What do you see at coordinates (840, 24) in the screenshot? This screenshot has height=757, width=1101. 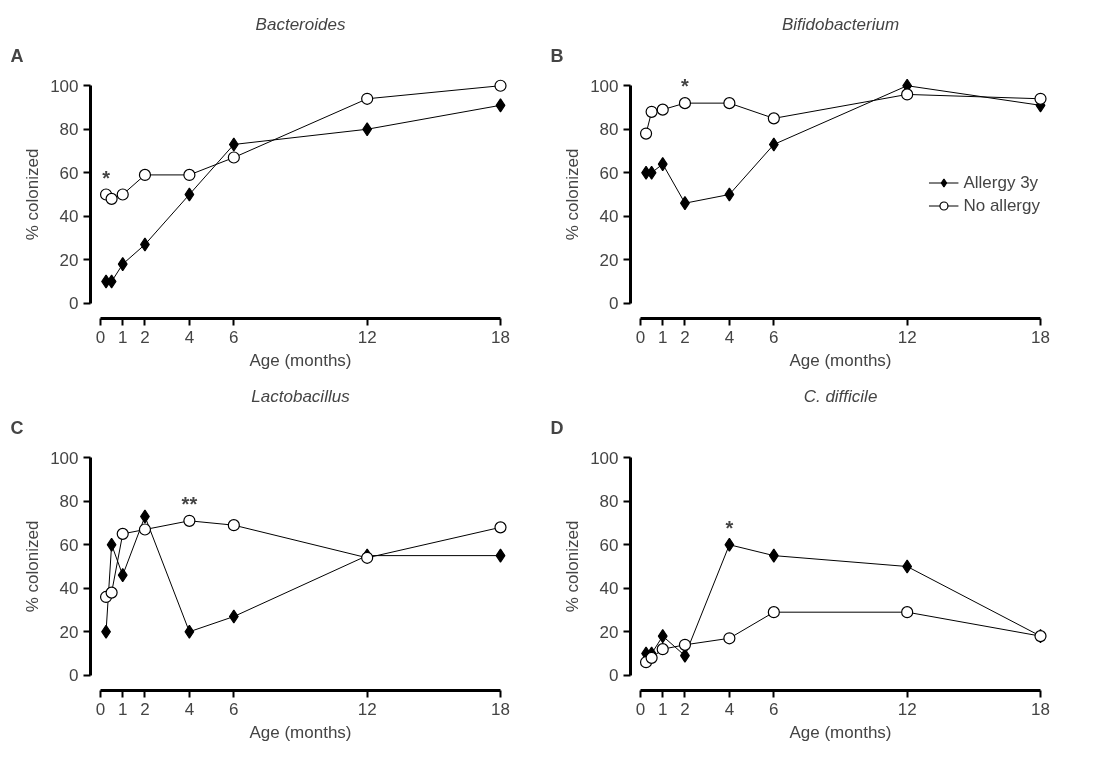 I see `chart-title: Bifidobacterium` at bounding box center [840, 24].